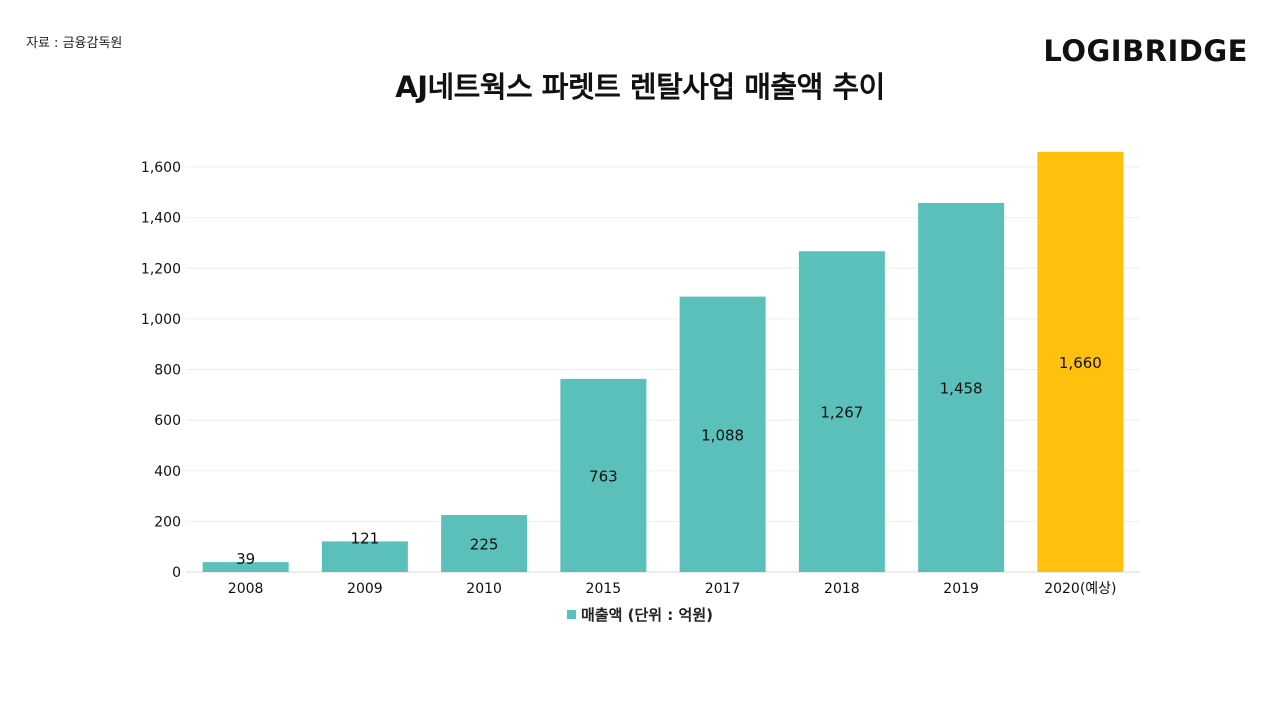 This screenshot has height=720, width=1280. I want to click on legend-swatch, so click(571, 614).